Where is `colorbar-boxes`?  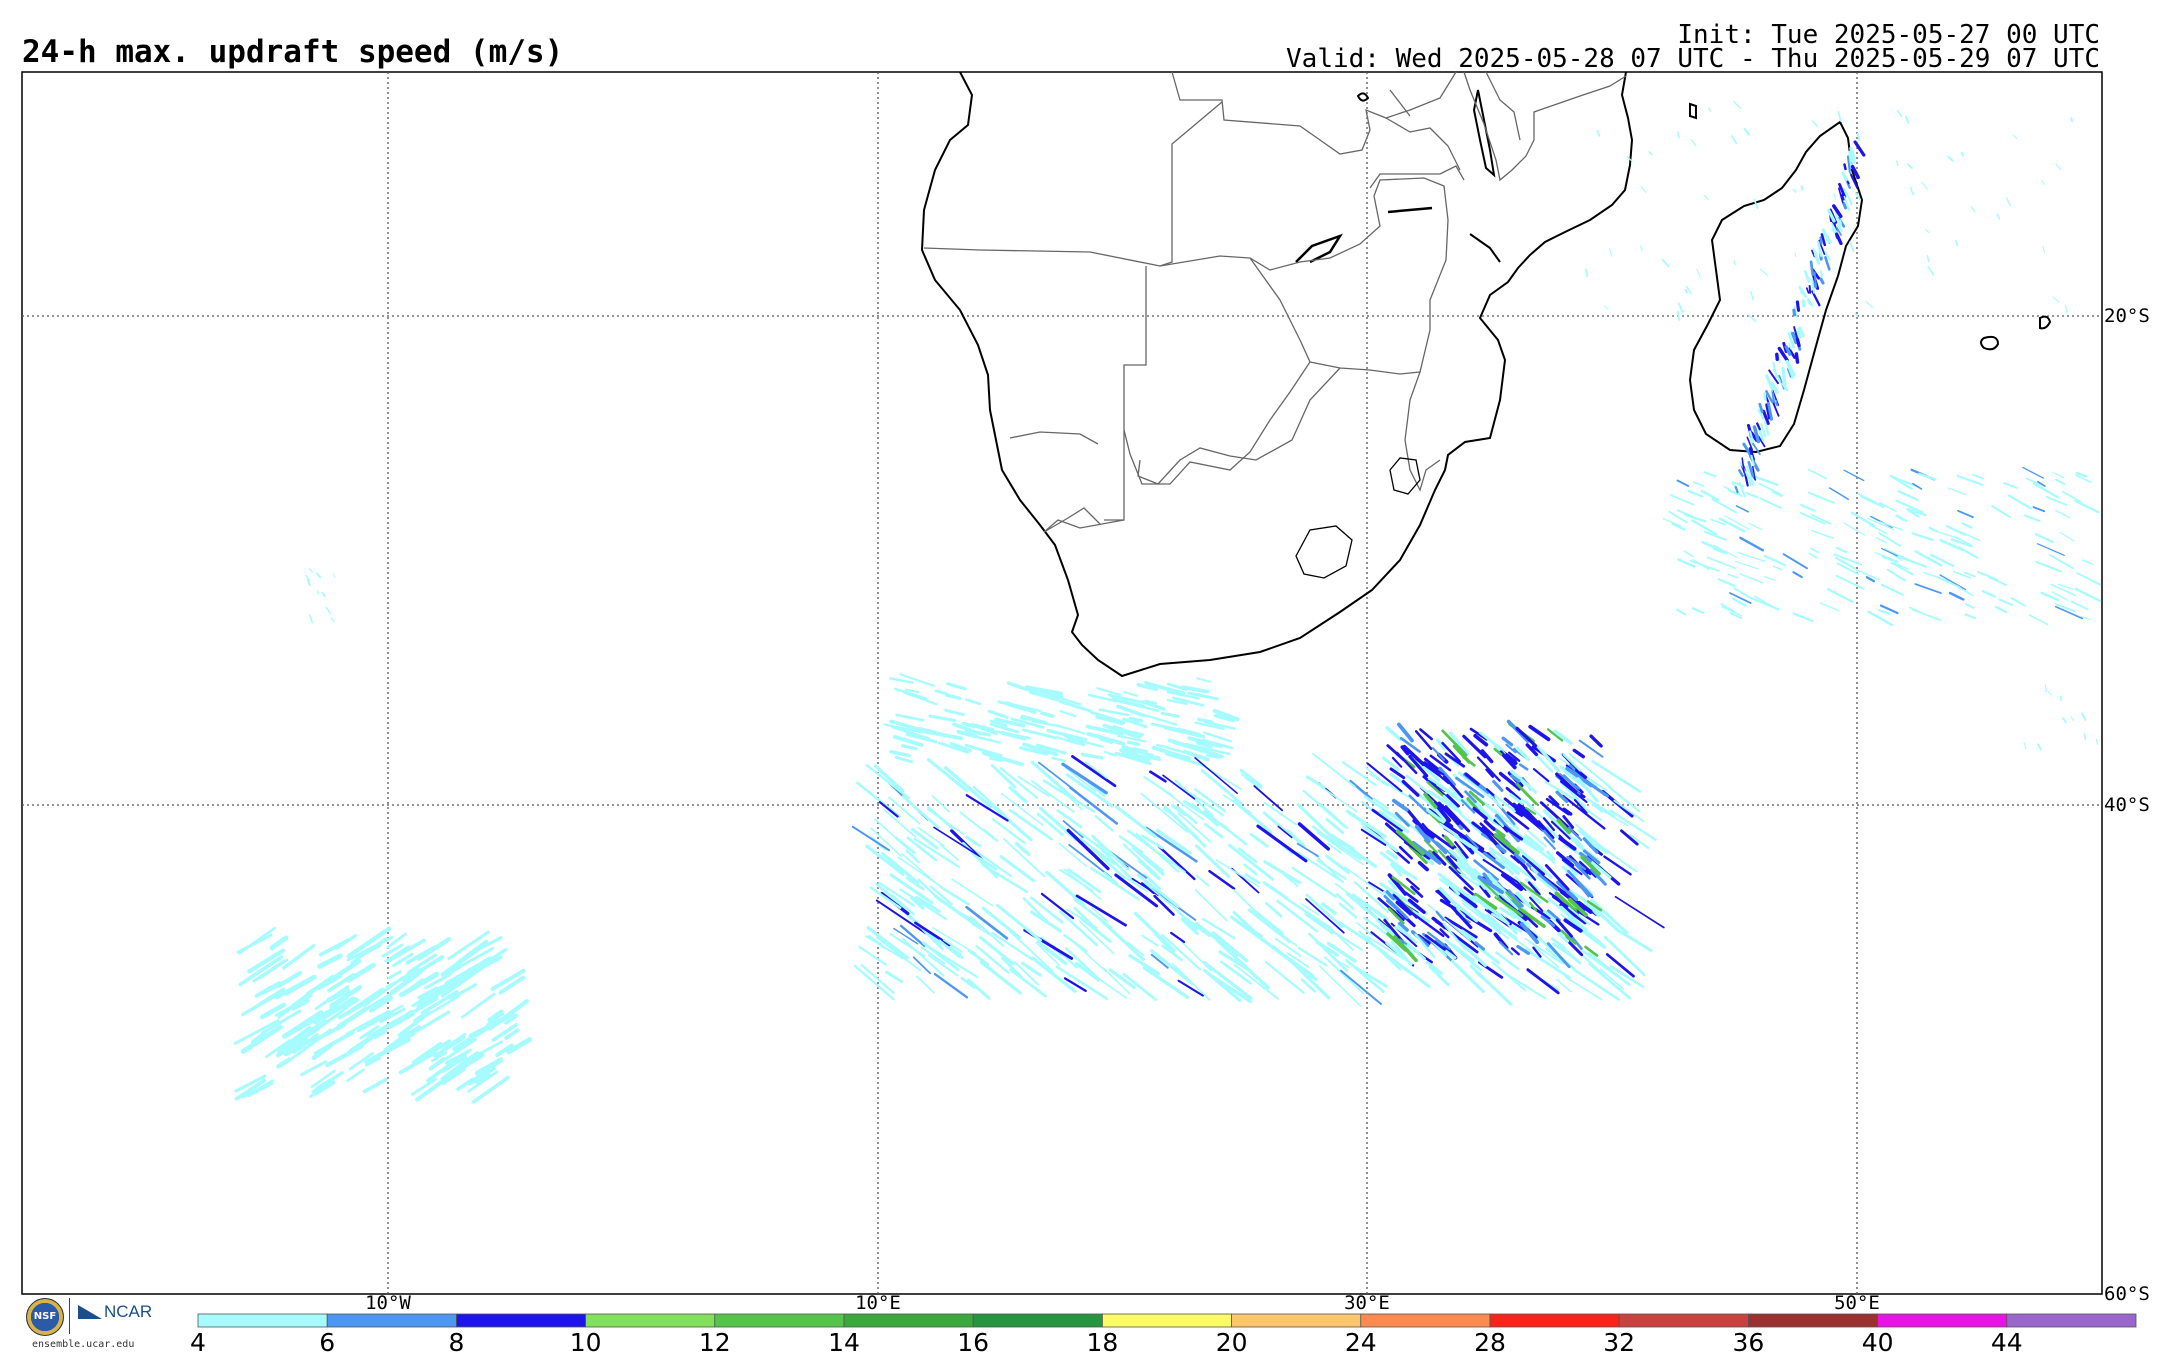
colorbar-boxes is located at coordinates (1167, 1320).